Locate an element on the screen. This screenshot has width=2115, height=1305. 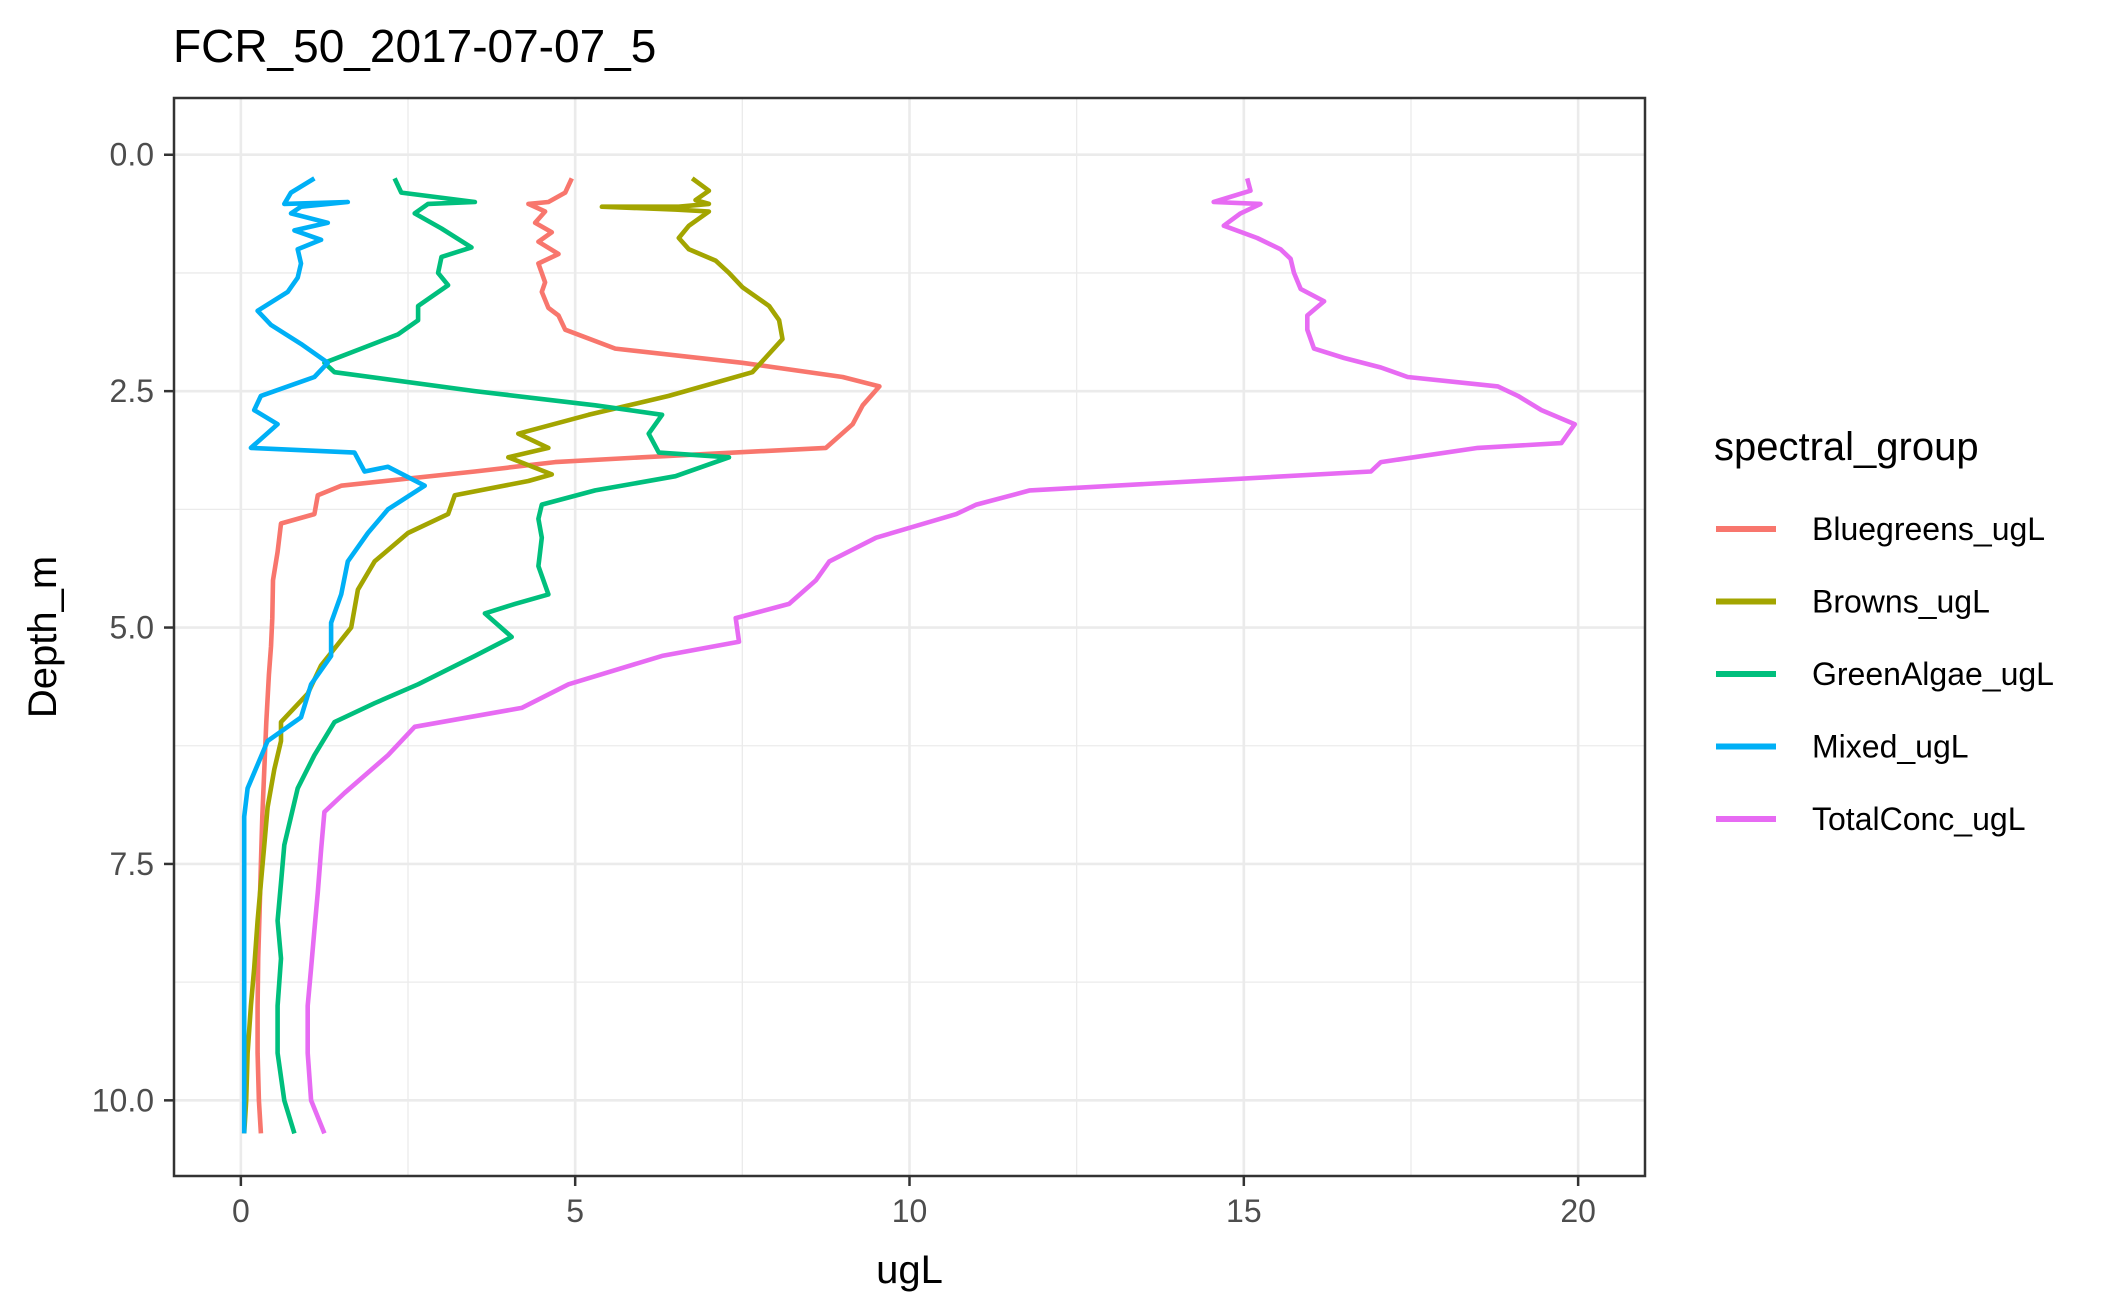
y-tick-label: 5.0 is located at coordinates (132, 628).